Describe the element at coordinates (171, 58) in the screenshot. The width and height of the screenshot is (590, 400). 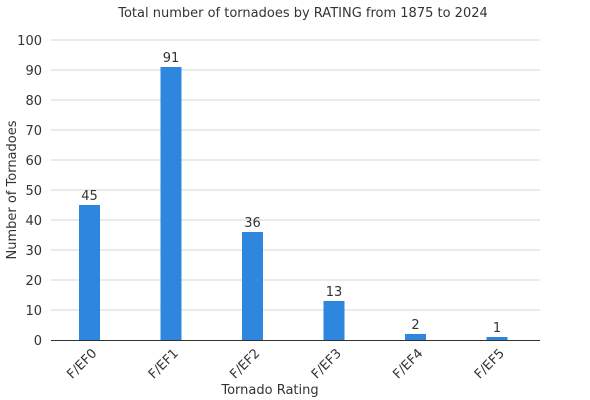
I see `data-label: 91` at that location.